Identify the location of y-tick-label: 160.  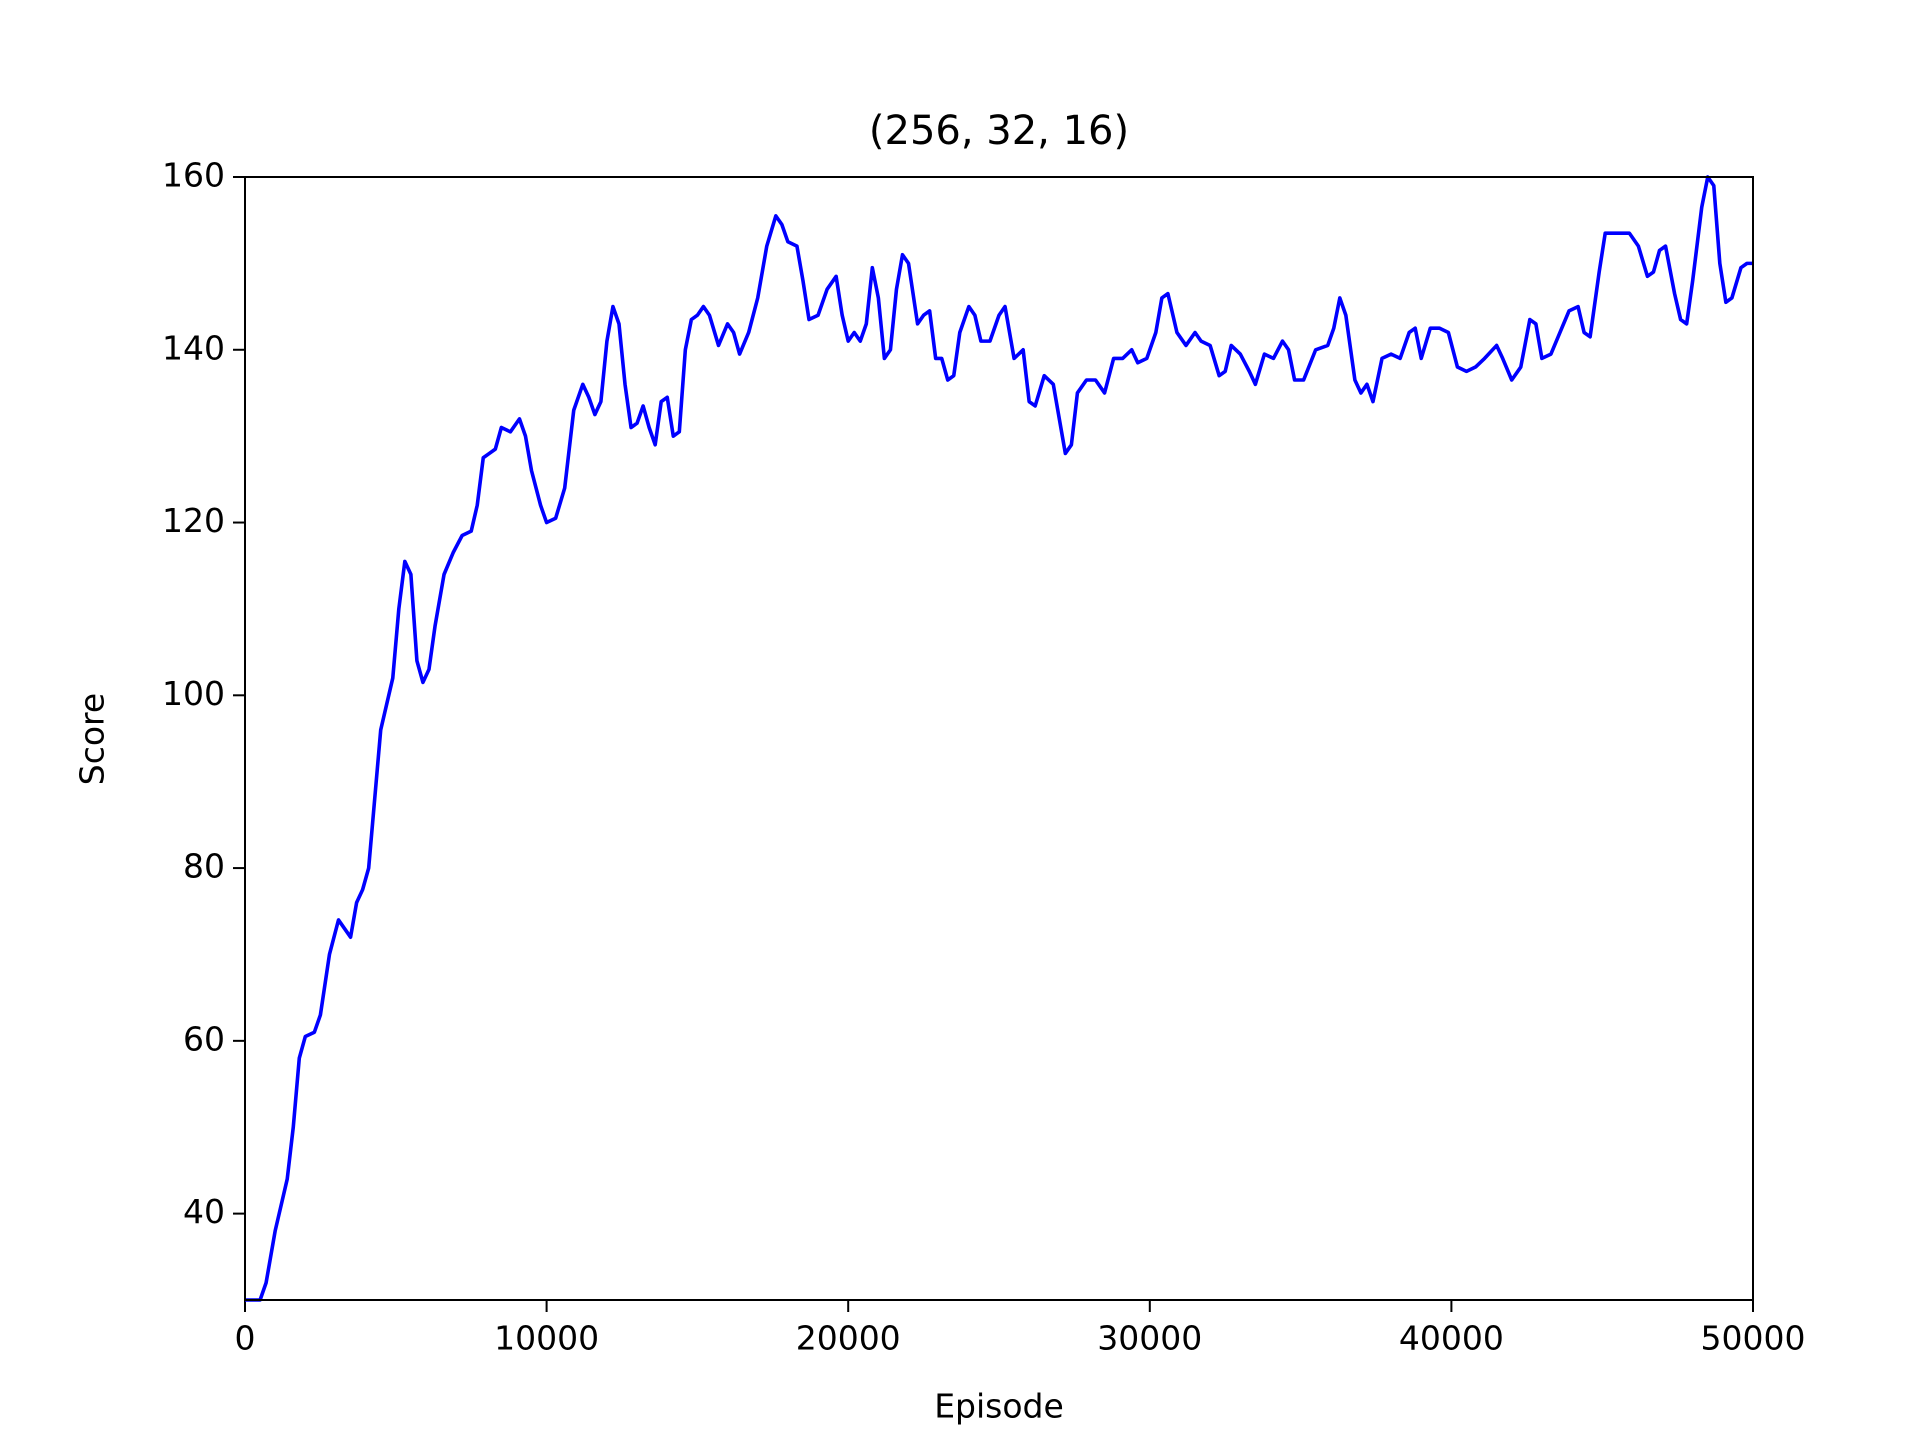
(193, 175).